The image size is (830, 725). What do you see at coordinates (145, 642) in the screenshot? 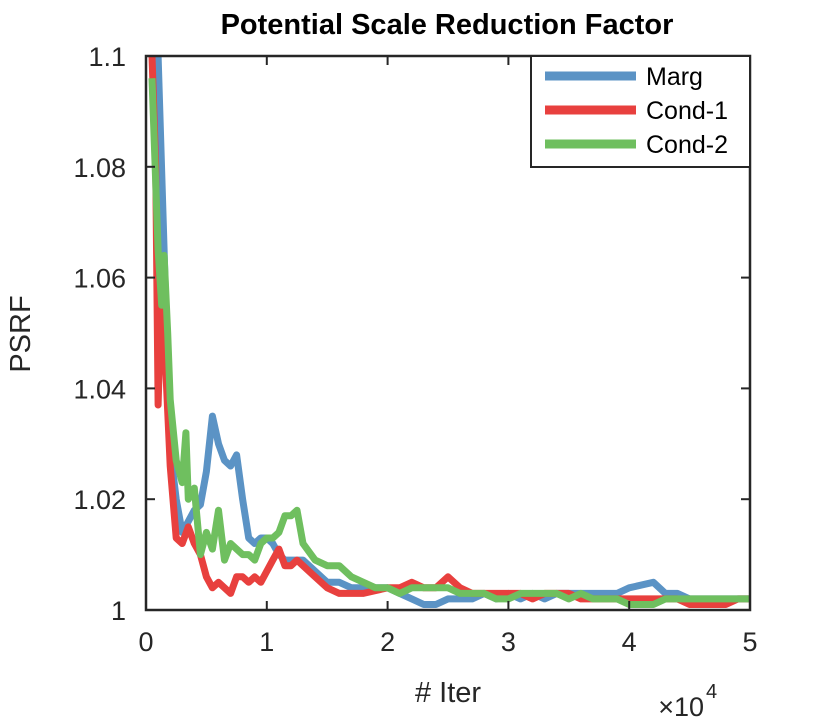
I see `x-tick-label: 0` at bounding box center [145, 642].